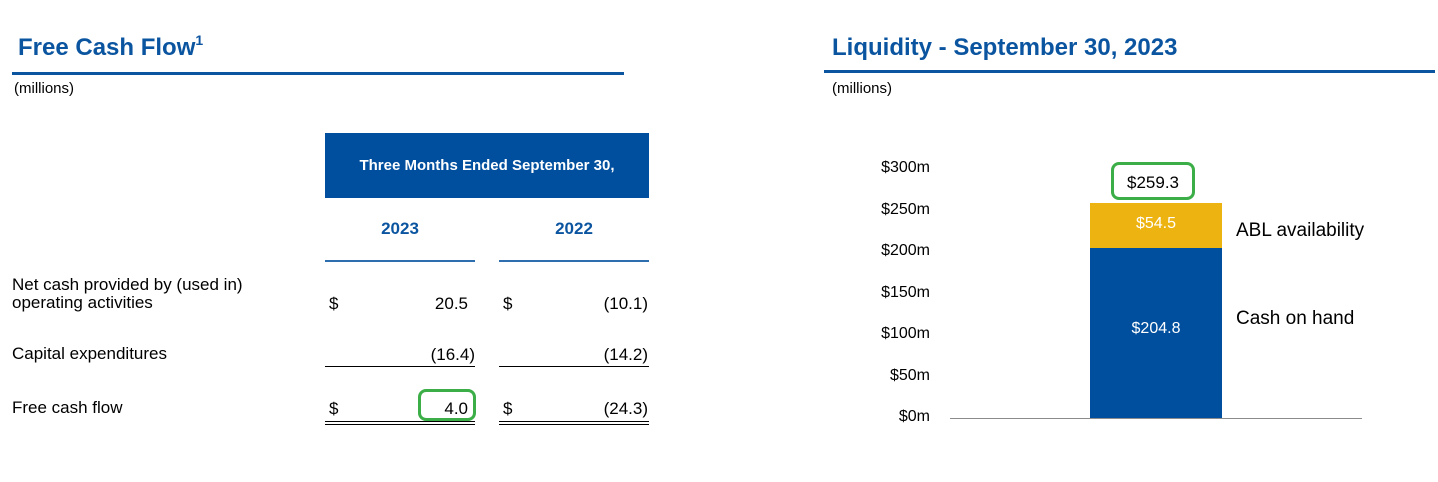 This screenshot has width=1438, height=482. Describe the element at coordinates (107, 47) in the screenshot. I see `free-cash-flow-title-text: Free Cash Flow` at that location.